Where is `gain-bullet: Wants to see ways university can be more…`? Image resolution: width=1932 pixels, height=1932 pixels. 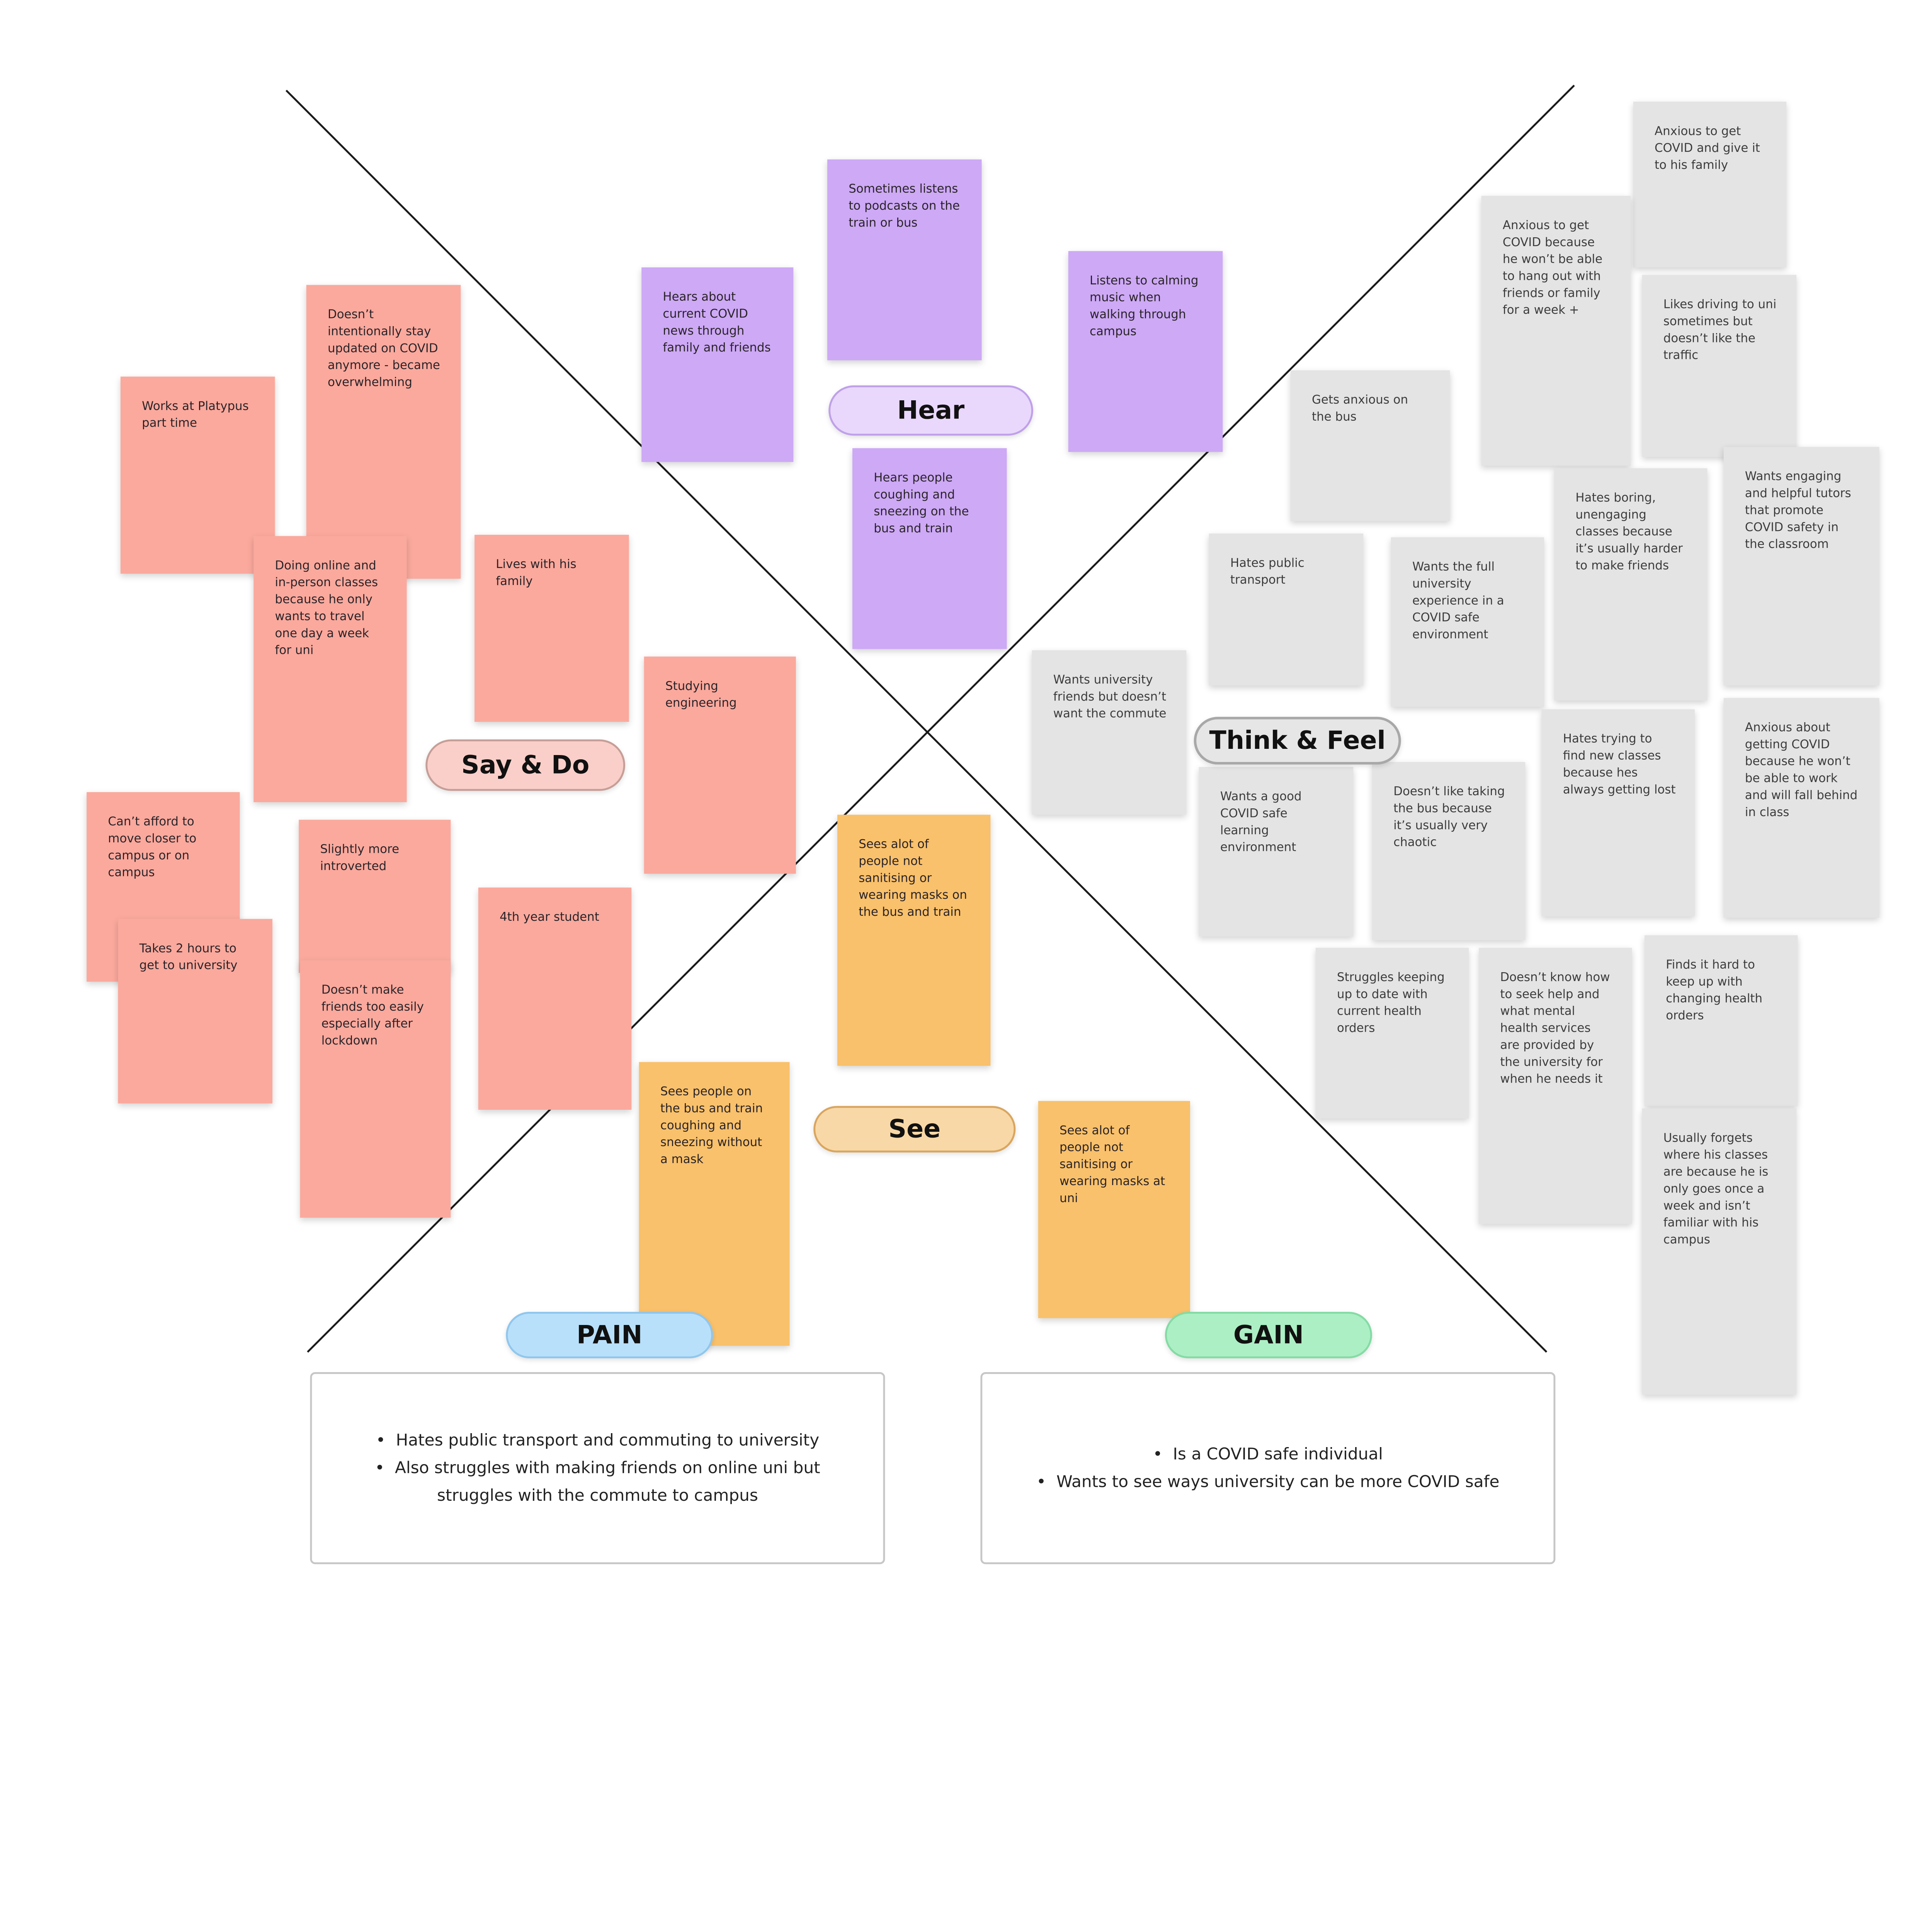 gain-bullet: Wants to see ways university can be more… is located at coordinates (1268, 1482).